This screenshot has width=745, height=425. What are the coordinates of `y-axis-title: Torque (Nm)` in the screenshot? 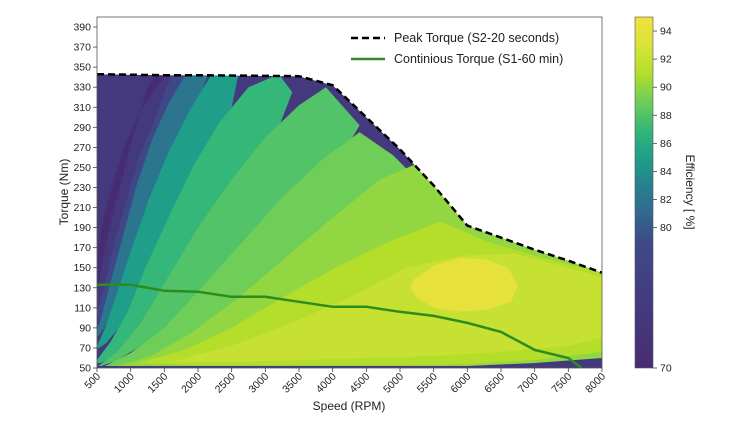 It's located at (64, 192).